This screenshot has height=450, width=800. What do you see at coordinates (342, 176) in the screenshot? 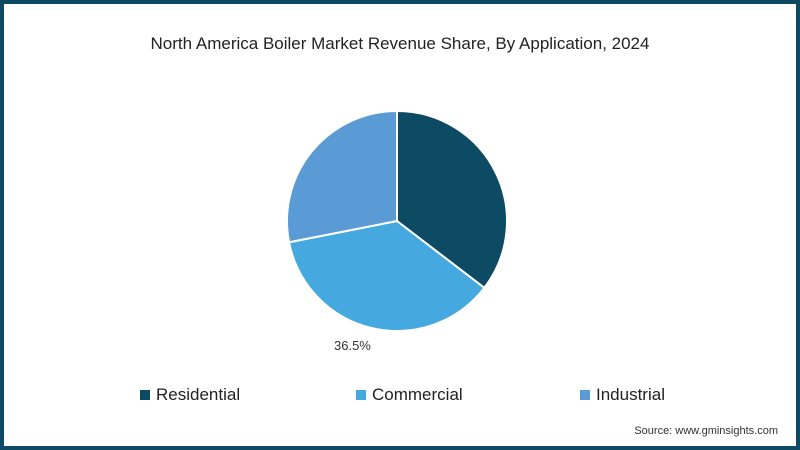
I see `pie-slice-industrial` at bounding box center [342, 176].